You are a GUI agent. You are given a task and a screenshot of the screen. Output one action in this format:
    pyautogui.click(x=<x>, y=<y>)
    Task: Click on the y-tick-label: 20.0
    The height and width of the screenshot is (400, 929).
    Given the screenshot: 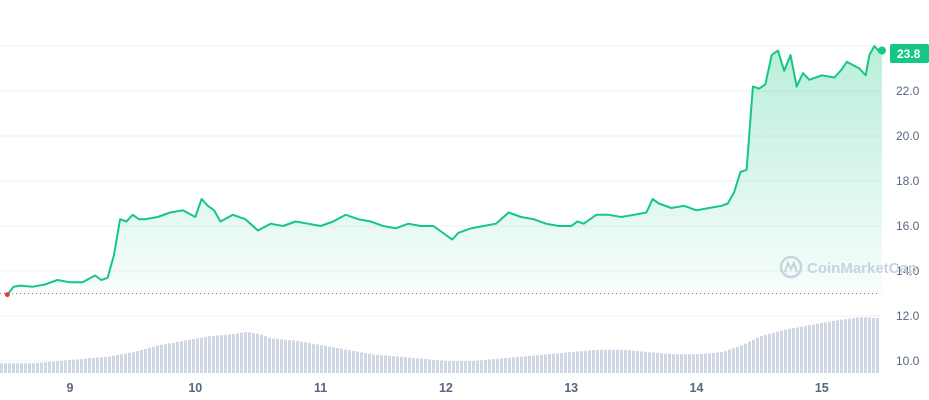 What is the action you would take?
    pyautogui.click(x=908, y=136)
    